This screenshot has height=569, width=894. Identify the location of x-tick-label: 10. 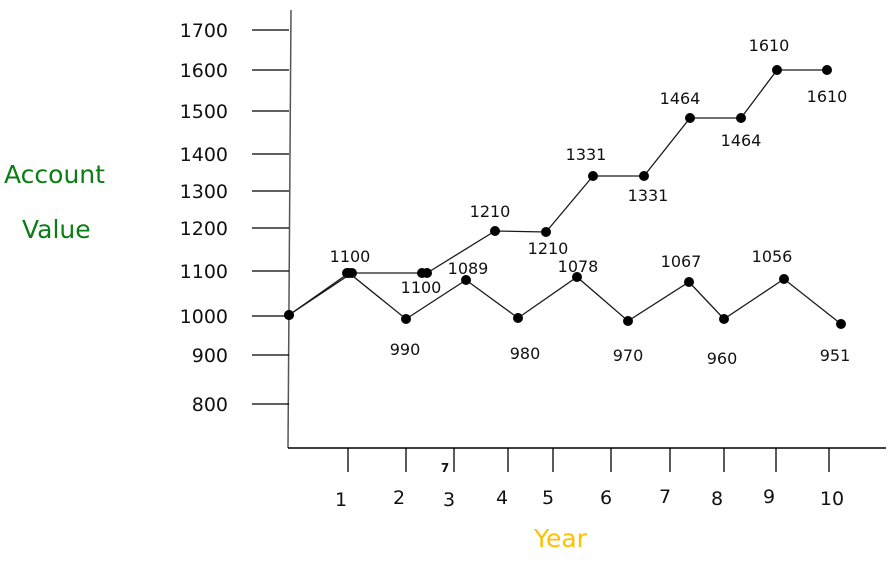
(832, 499).